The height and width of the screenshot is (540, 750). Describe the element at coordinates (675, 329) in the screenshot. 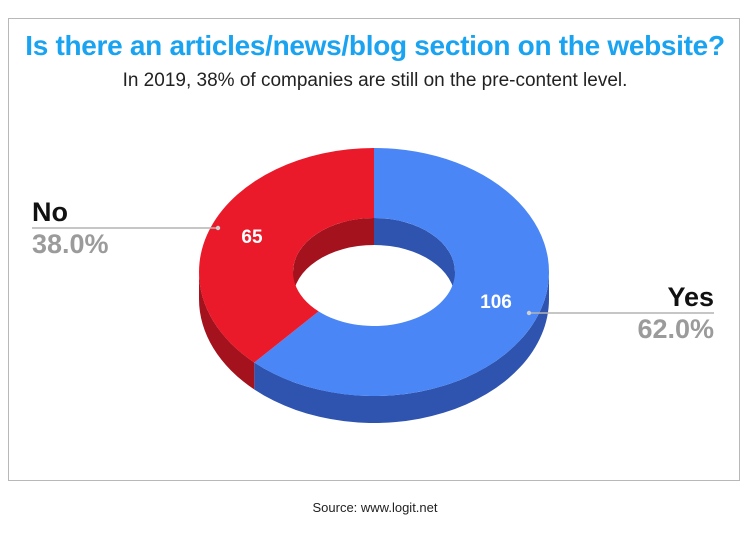

I see `percent-label-yes: 62.0%` at that location.